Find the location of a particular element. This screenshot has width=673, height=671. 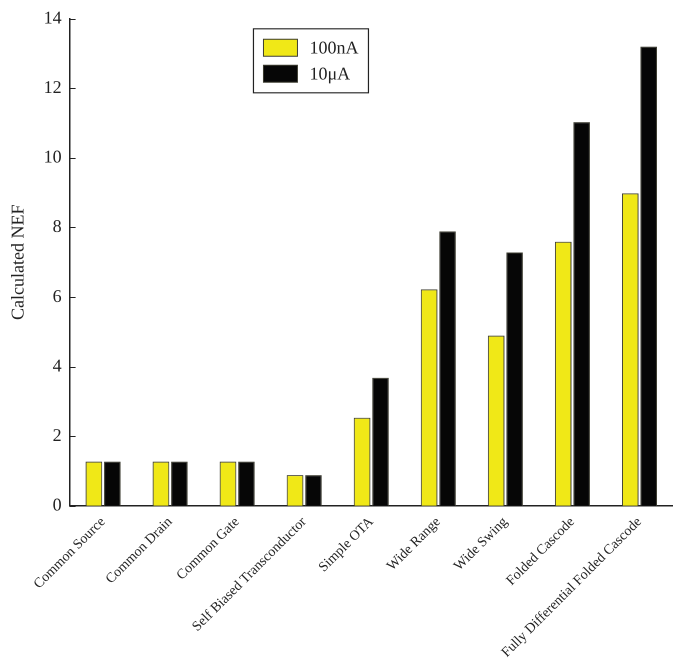

y-axis-title: Calculated NEF is located at coordinates (18, 262).